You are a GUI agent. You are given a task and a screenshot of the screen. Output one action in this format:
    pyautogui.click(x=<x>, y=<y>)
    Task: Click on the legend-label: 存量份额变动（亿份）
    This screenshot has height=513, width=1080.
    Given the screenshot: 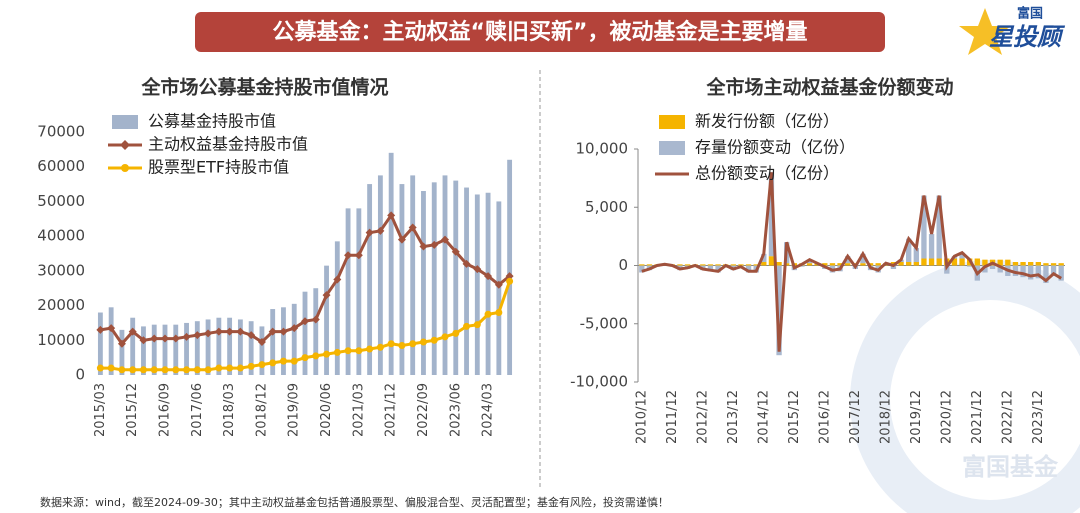 What is the action you would take?
    pyautogui.click(x=775, y=147)
    